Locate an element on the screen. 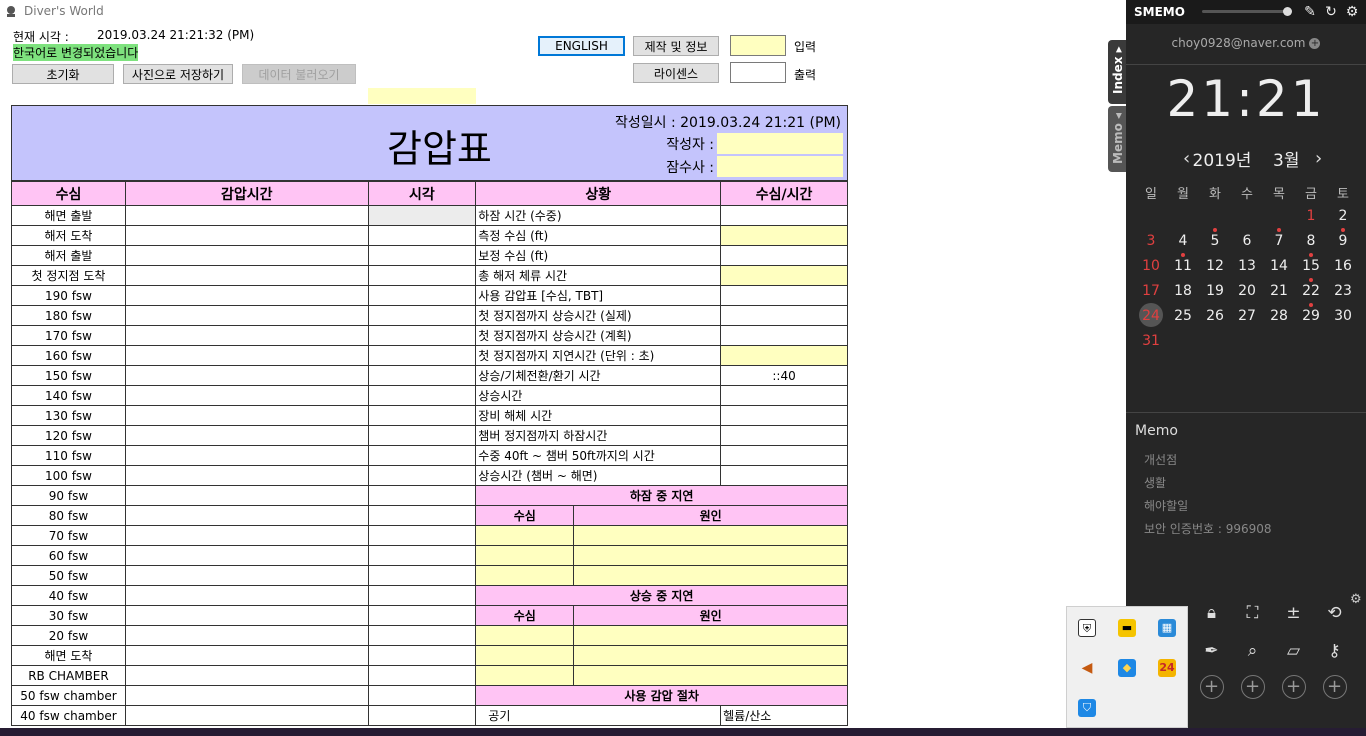 The height and width of the screenshot is (736, 1366). calendar-day: 9 is located at coordinates (1343, 241).